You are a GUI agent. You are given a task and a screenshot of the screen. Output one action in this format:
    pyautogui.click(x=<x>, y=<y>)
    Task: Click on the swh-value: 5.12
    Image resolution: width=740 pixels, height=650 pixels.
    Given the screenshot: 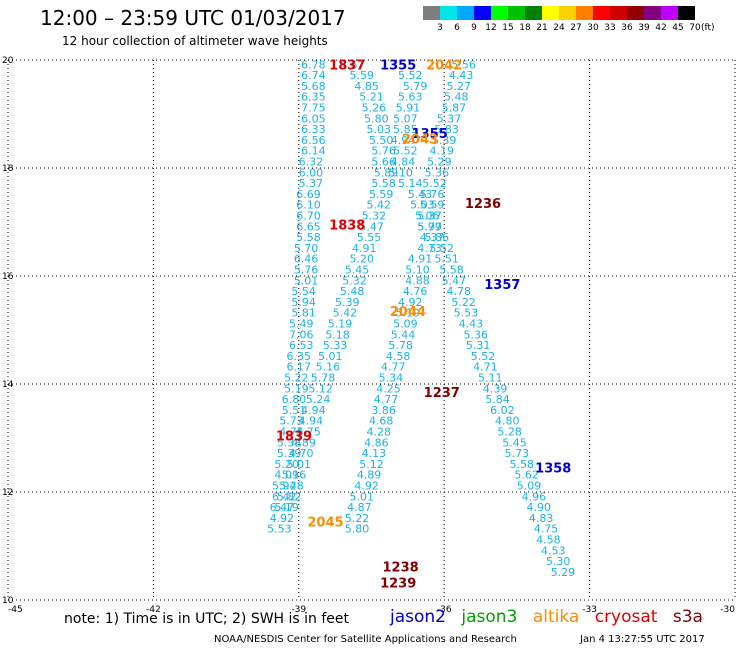 What is the action you would take?
    pyautogui.click(x=320, y=388)
    